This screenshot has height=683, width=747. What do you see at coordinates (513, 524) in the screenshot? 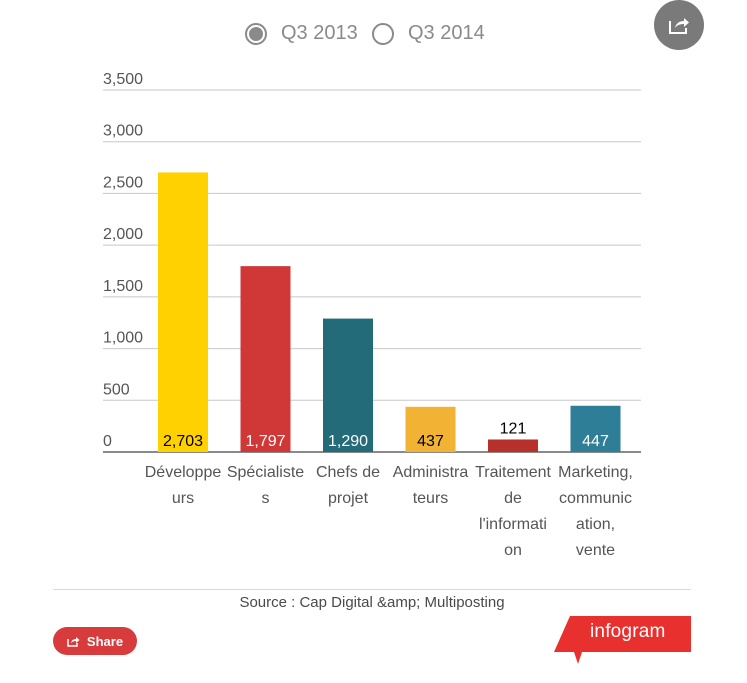
I see `x-tick-label: l'informati` at bounding box center [513, 524].